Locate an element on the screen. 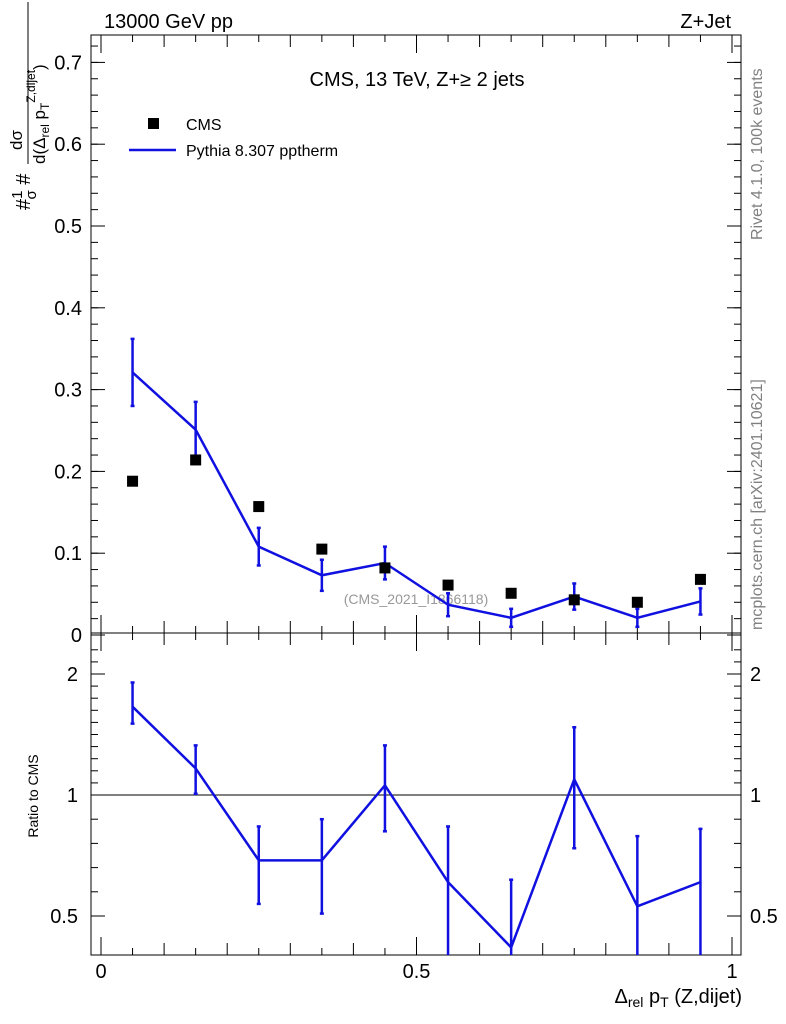 Image resolution: width=786 pixels, height=1024 pixels. x-label-part-3: p is located at coordinates (651, 997).